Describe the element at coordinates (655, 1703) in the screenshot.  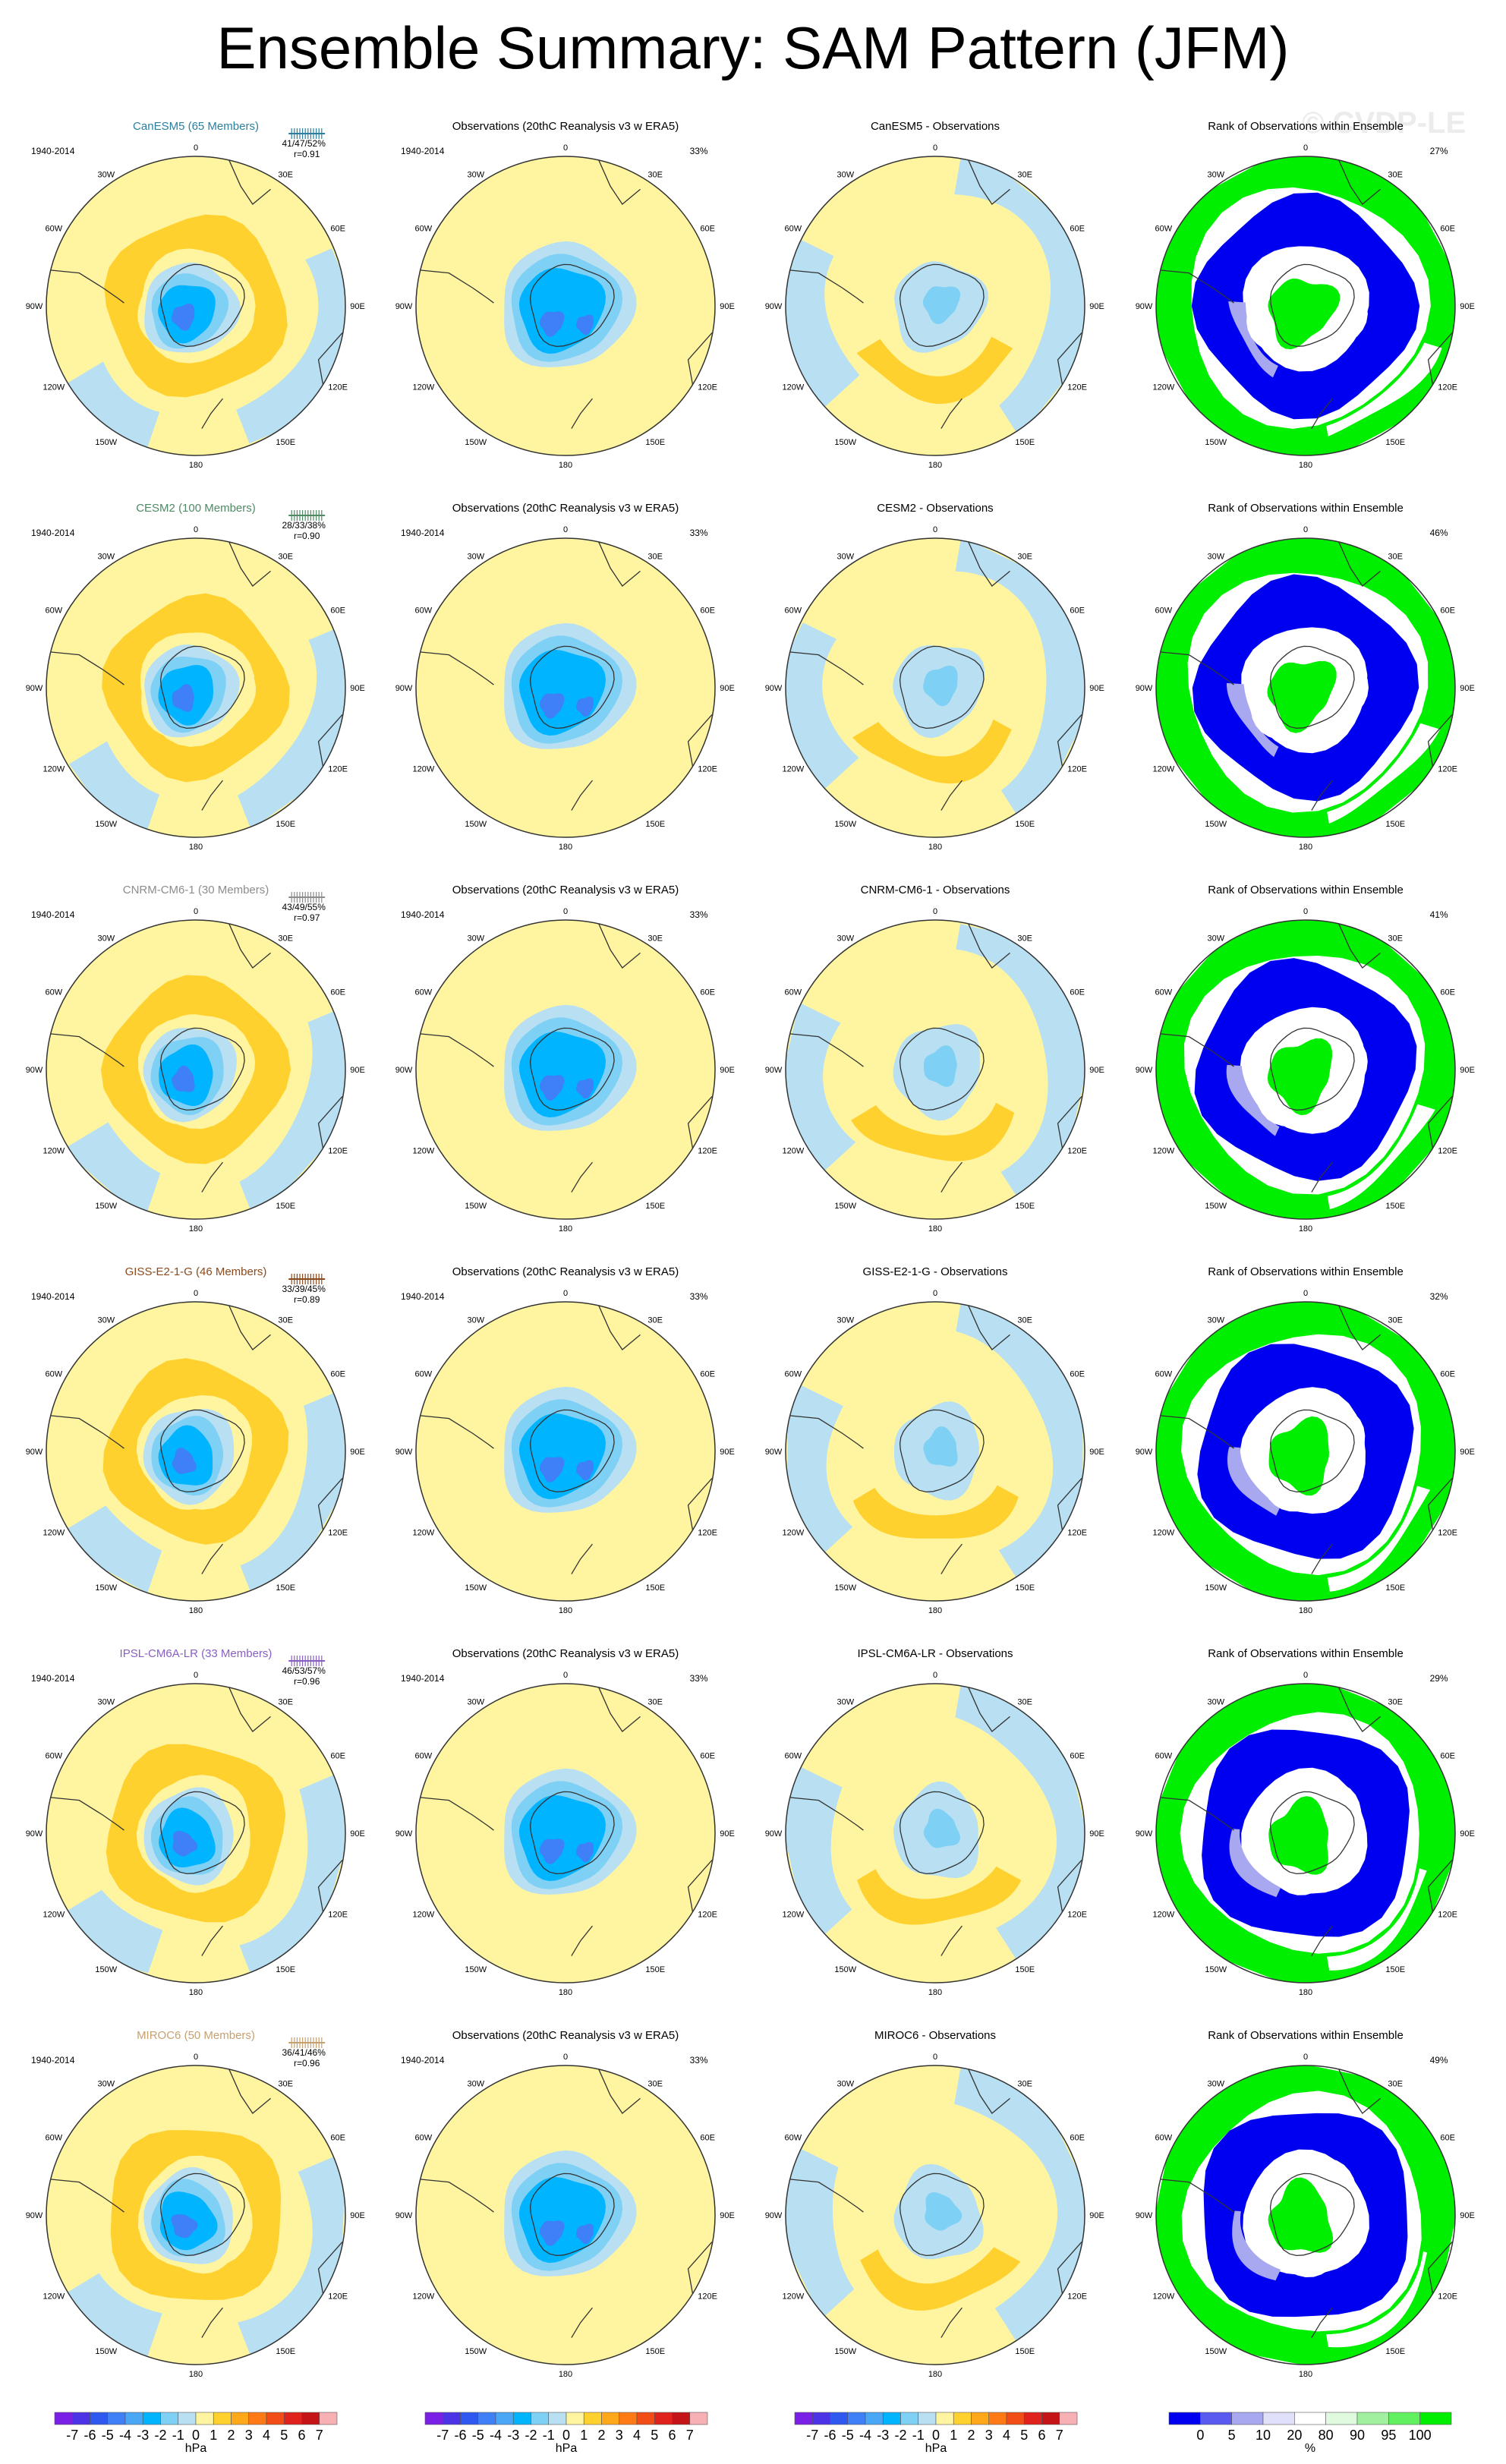
I see `lon-label: 30E` at that location.